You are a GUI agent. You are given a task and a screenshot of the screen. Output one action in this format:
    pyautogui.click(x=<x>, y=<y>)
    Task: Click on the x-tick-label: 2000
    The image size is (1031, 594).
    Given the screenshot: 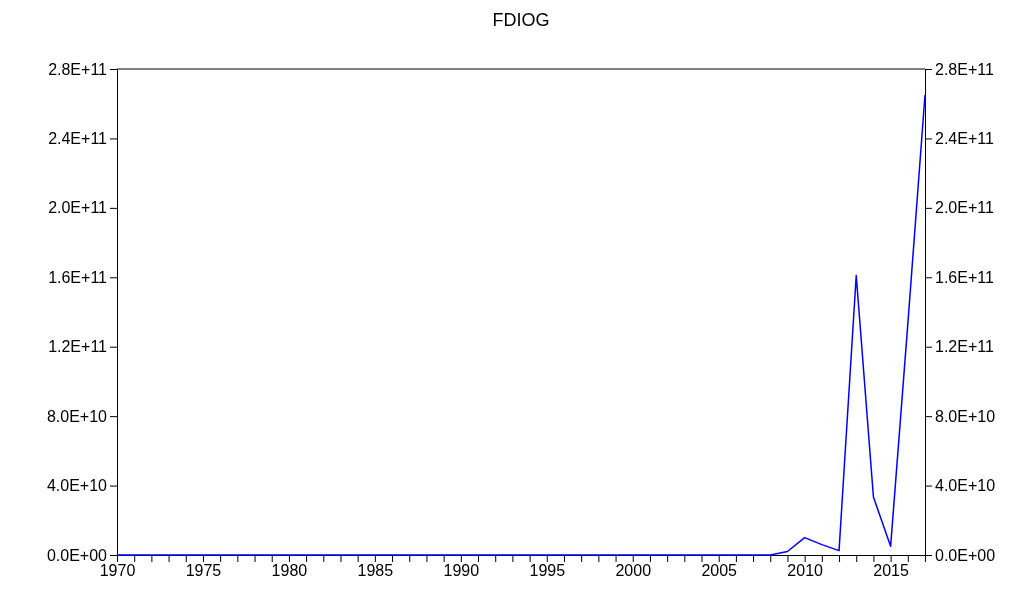 What is the action you would take?
    pyautogui.click(x=633, y=571)
    